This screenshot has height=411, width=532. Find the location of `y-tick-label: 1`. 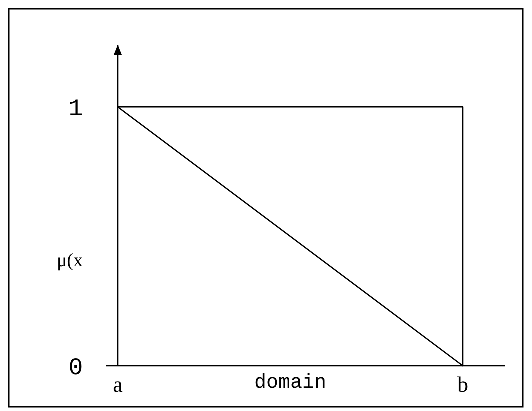

y-tick-label: 1 is located at coordinates (76, 110).